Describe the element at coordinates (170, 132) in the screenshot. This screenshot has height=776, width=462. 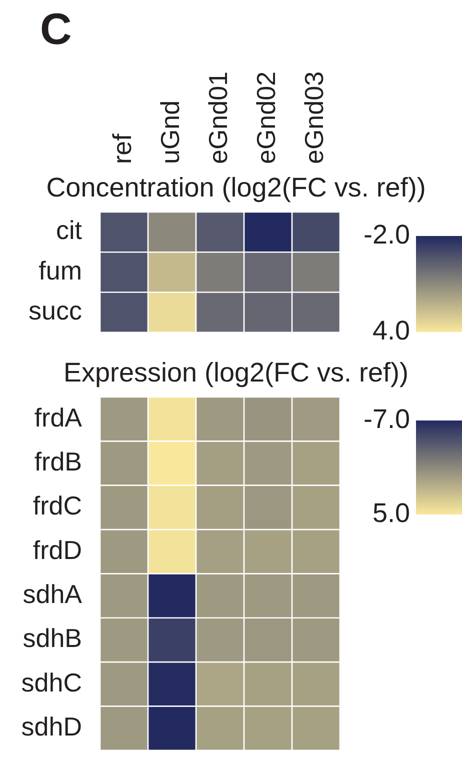
I see `x-tick-label: uGnd` at that location.